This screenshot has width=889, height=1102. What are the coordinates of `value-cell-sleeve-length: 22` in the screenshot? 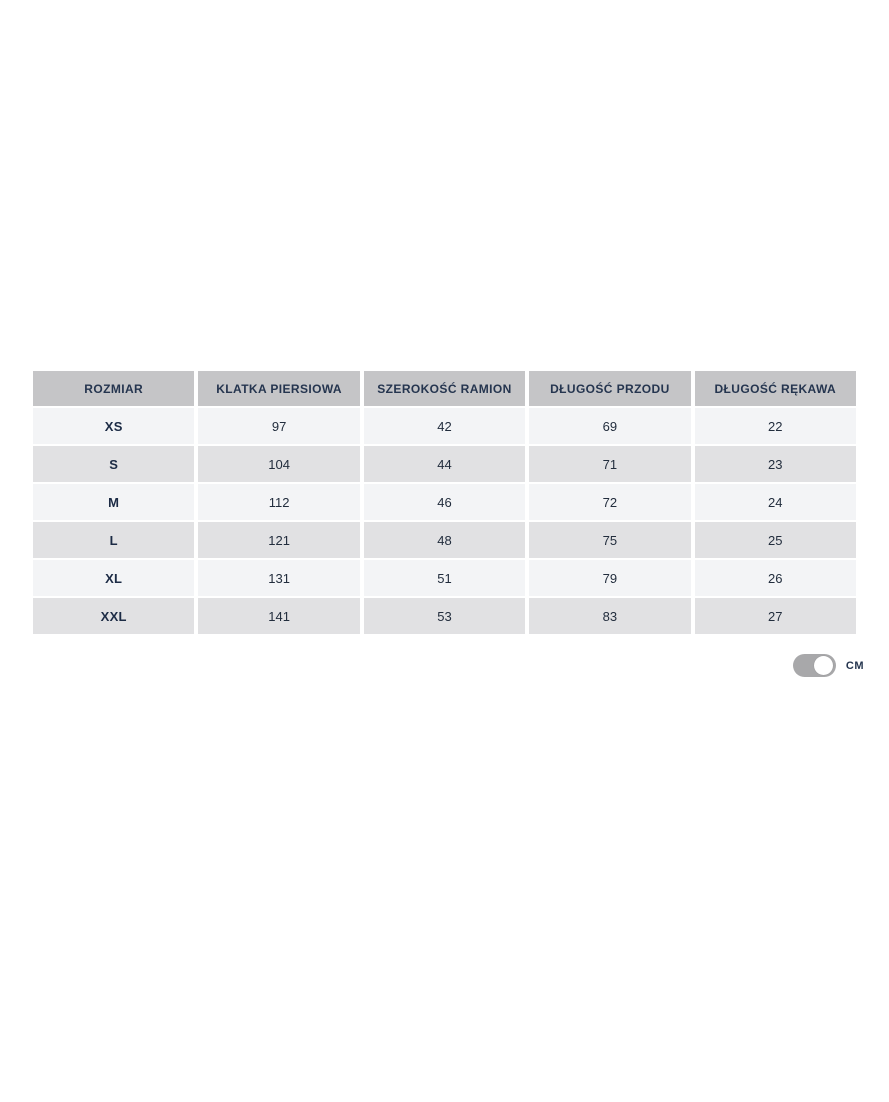 It's located at (775, 426).